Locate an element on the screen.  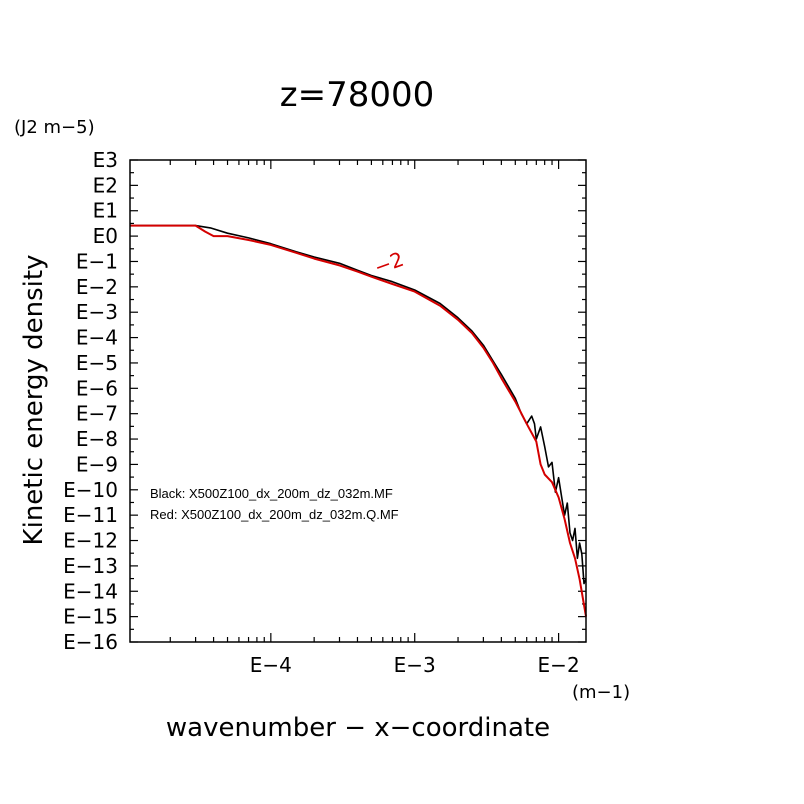
y-tick-label: E−5 is located at coordinates (97, 363).